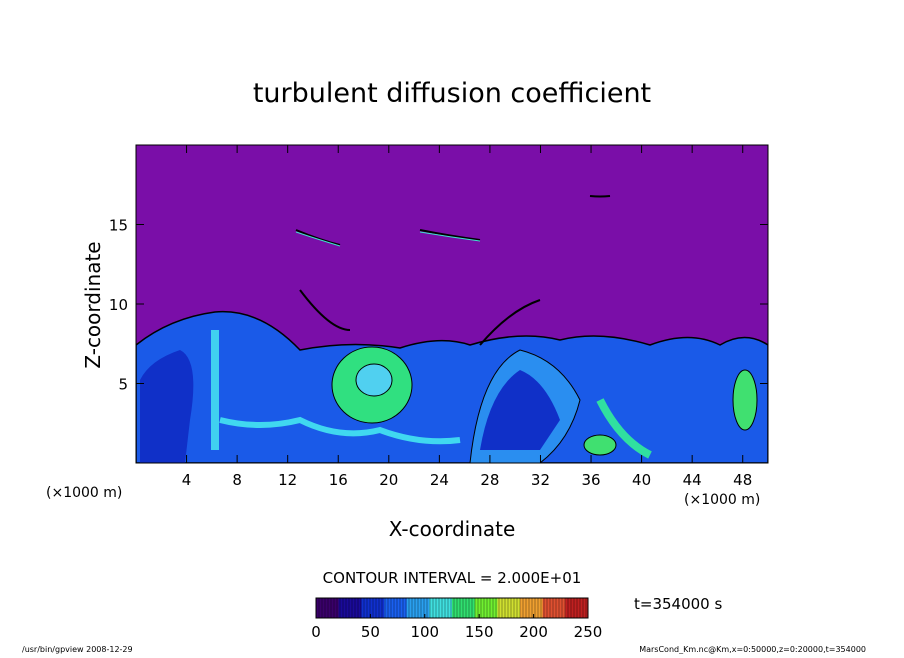  Describe the element at coordinates (287, 480) in the screenshot. I see `x-tick-label: 12` at that location.